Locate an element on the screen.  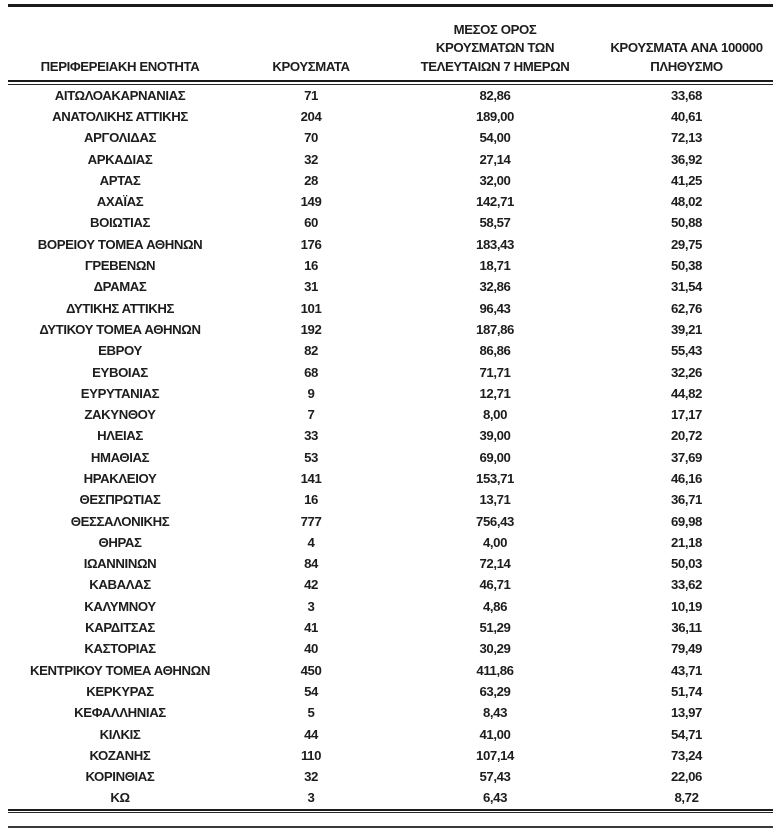
table-row: ΓΡΕΒΕΝΩΝ 16 18,71 50,38 is located at coordinates (390, 265).